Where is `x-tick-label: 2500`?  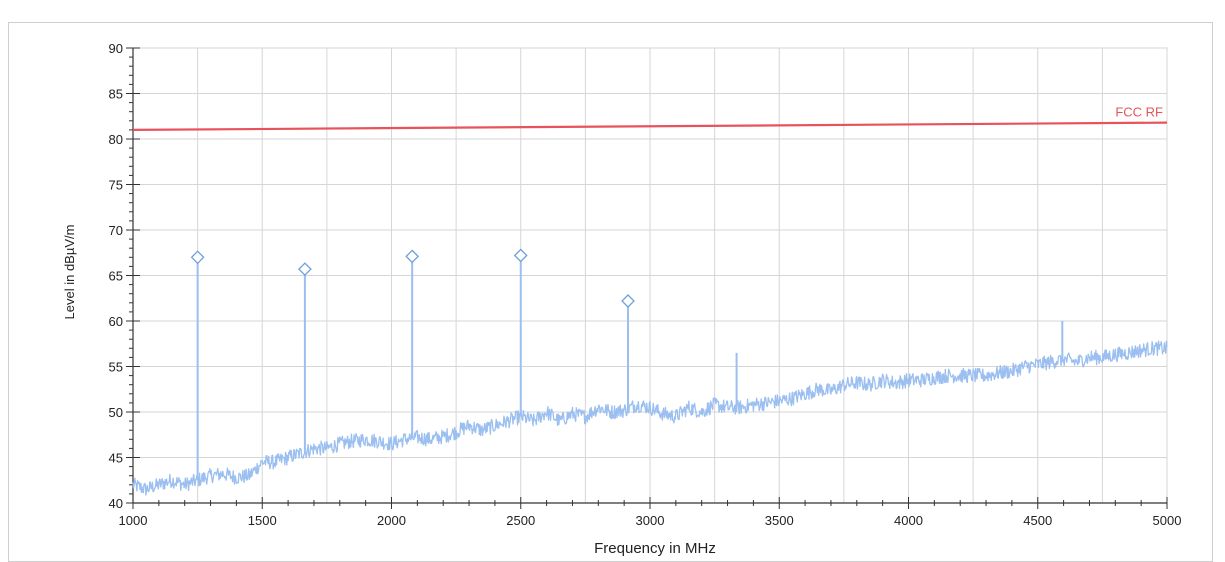 x-tick-label: 2500 is located at coordinates (520, 520).